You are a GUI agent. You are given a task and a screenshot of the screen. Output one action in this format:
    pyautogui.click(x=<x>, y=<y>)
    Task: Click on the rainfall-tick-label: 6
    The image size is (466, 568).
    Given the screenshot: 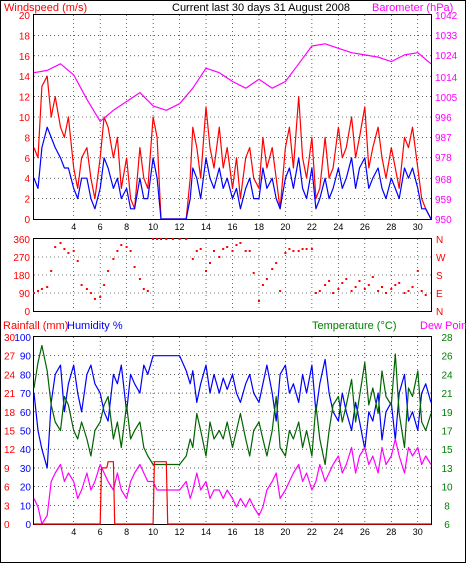 What is the action you would take?
    pyautogui.click(x=7, y=488)
    